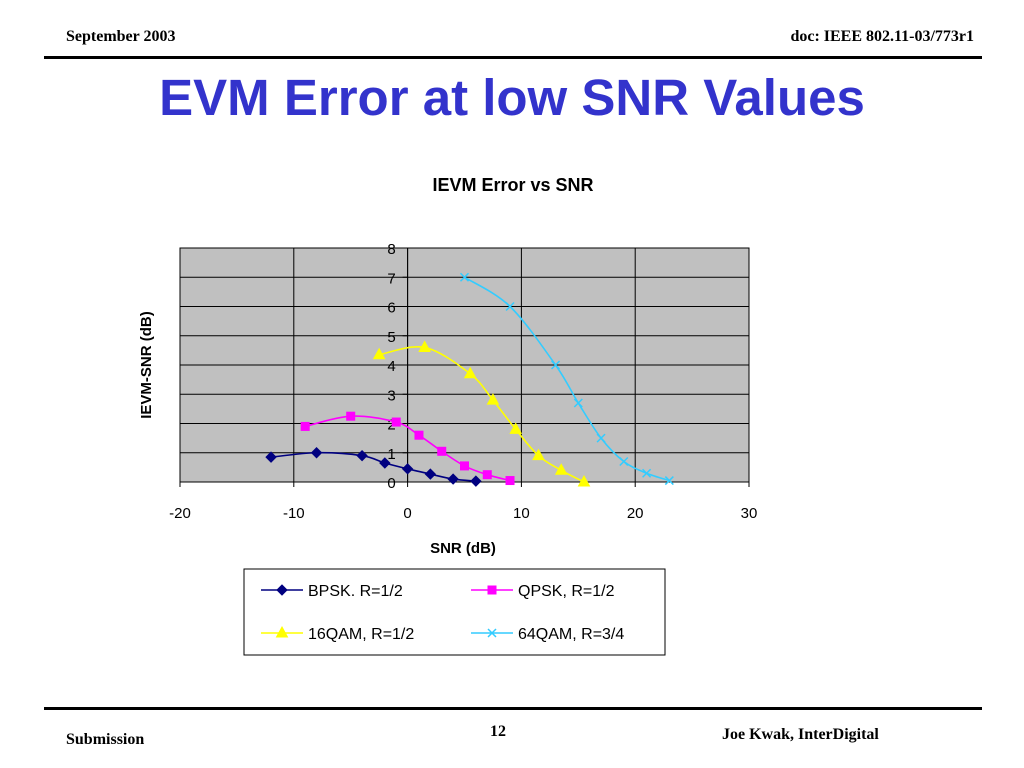 The image size is (1024, 768). Describe the element at coordinates (800, 734) in the screenshot. I see `footer-author: Joe Kwak, InterDigital` at that location.